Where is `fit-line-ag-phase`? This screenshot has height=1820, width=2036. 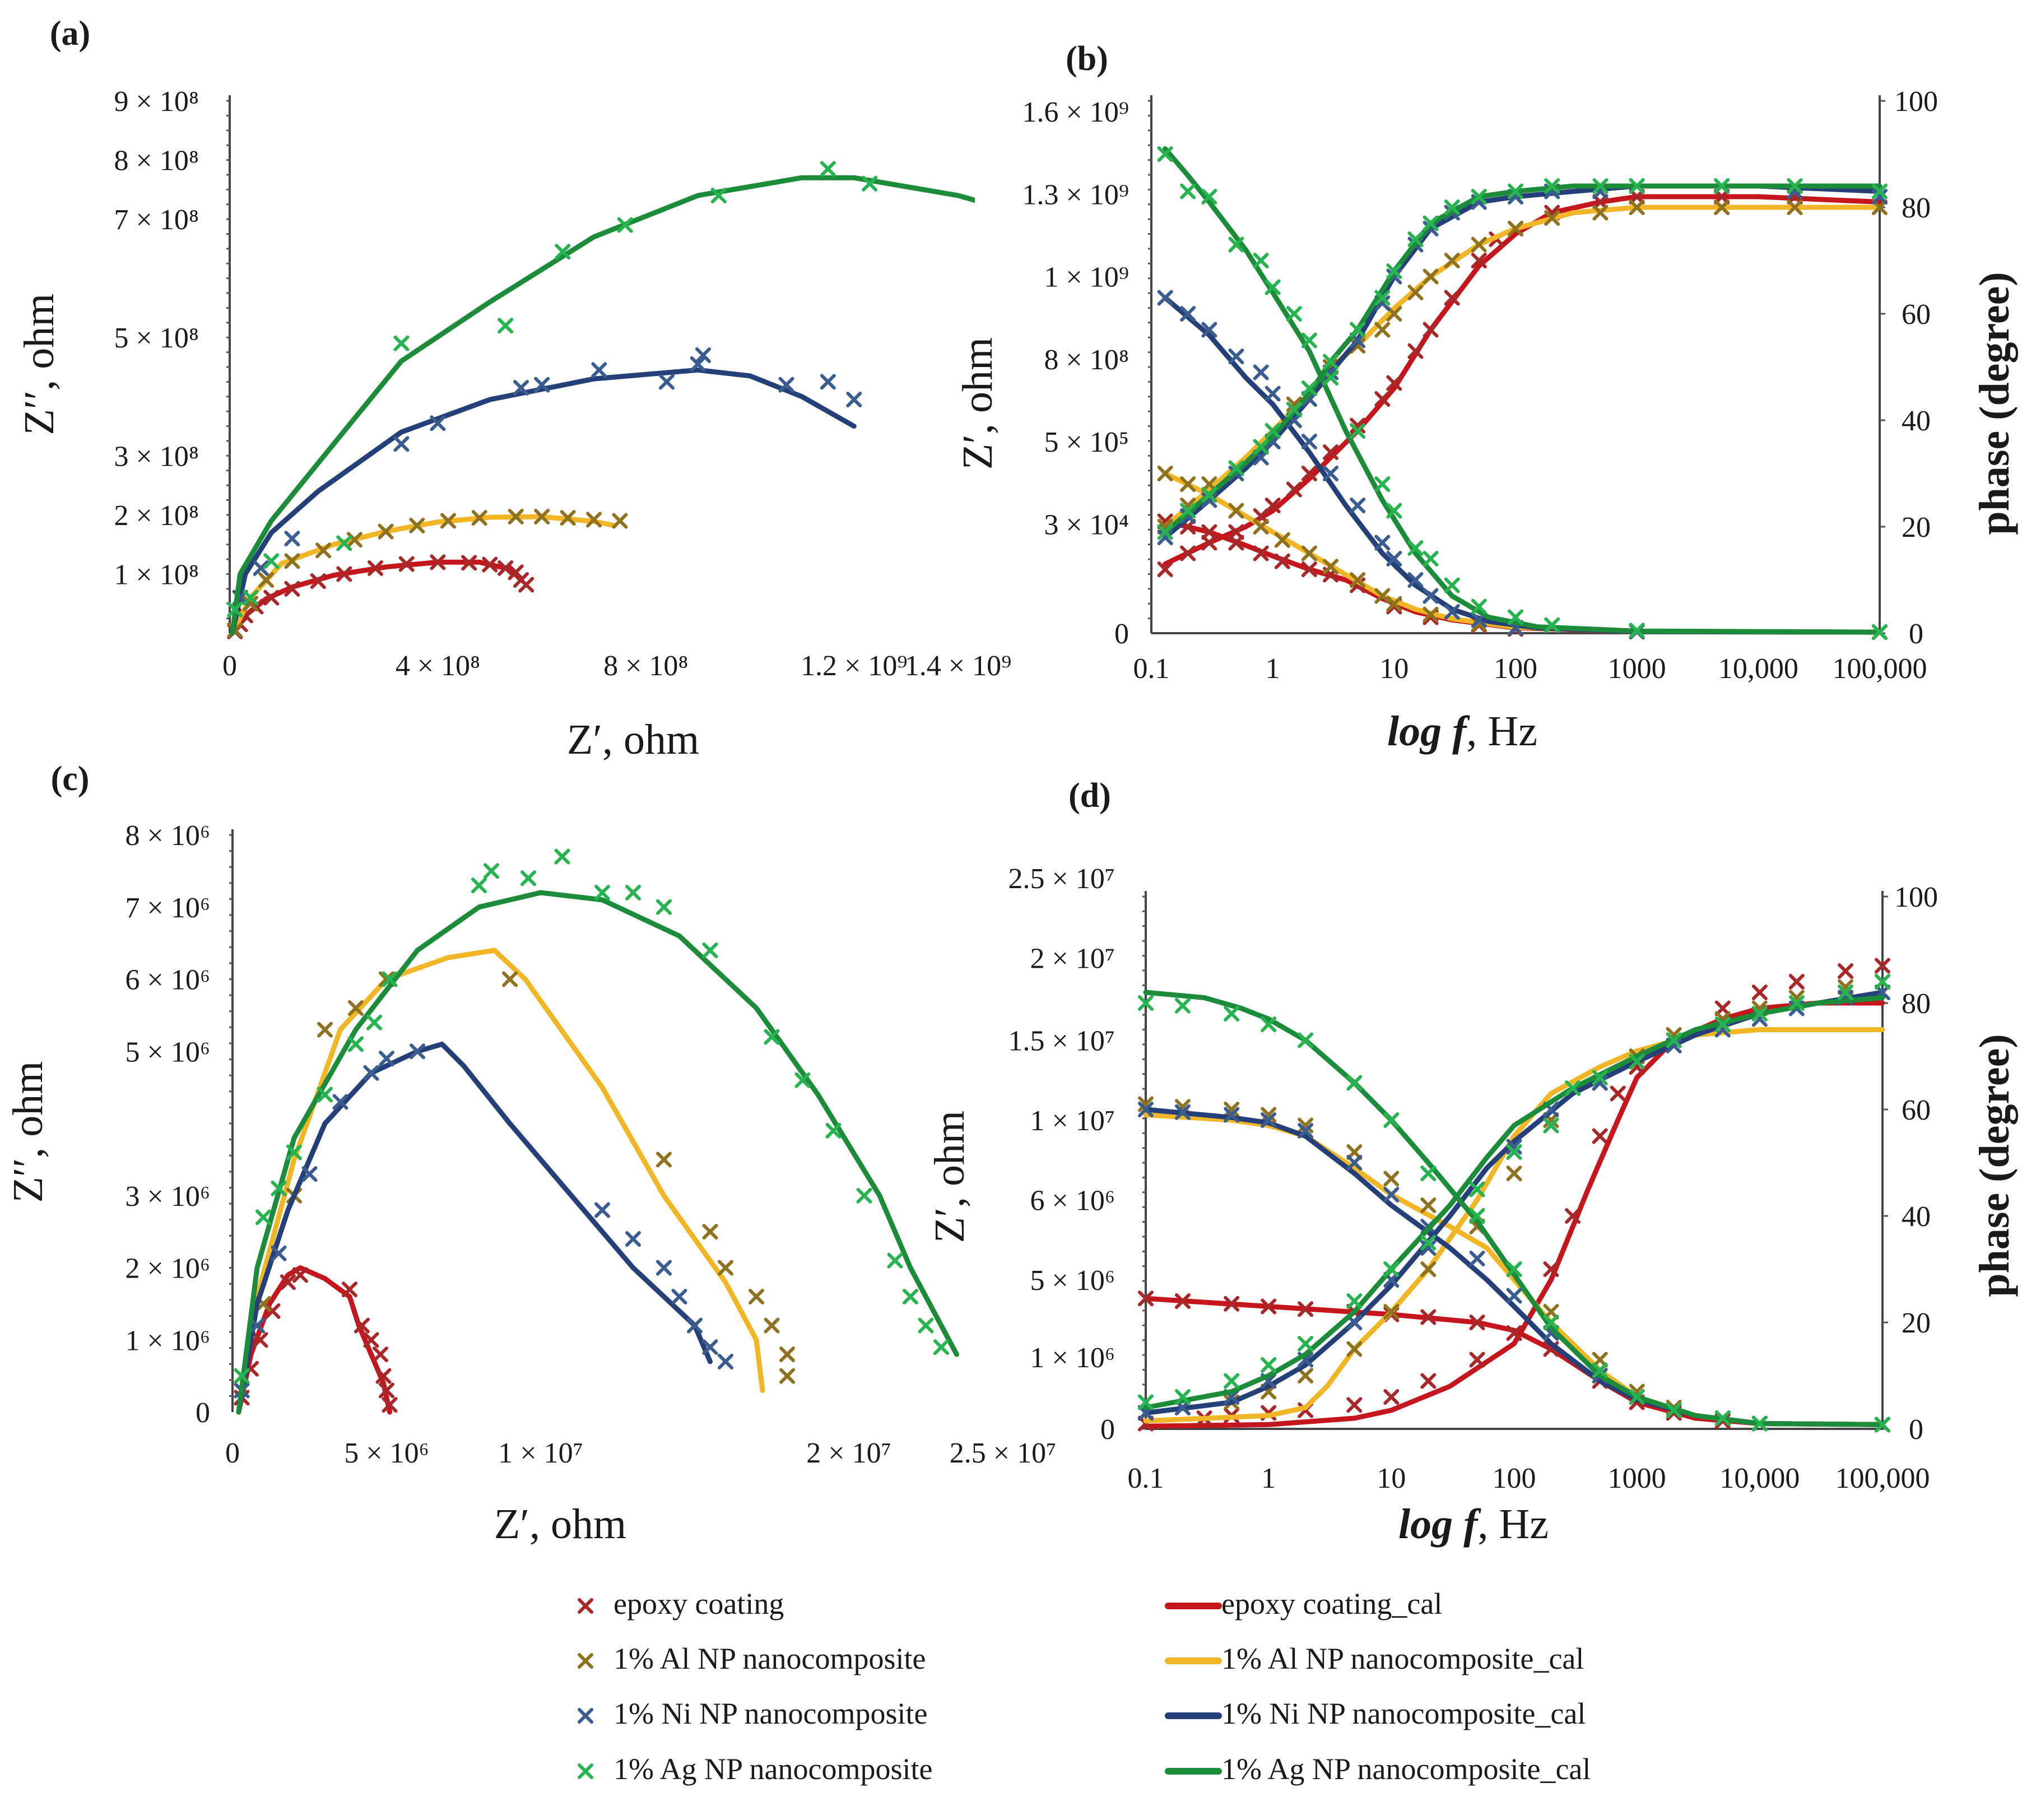
fit-line-ag-phase is located at coordinates (1514, 1202).